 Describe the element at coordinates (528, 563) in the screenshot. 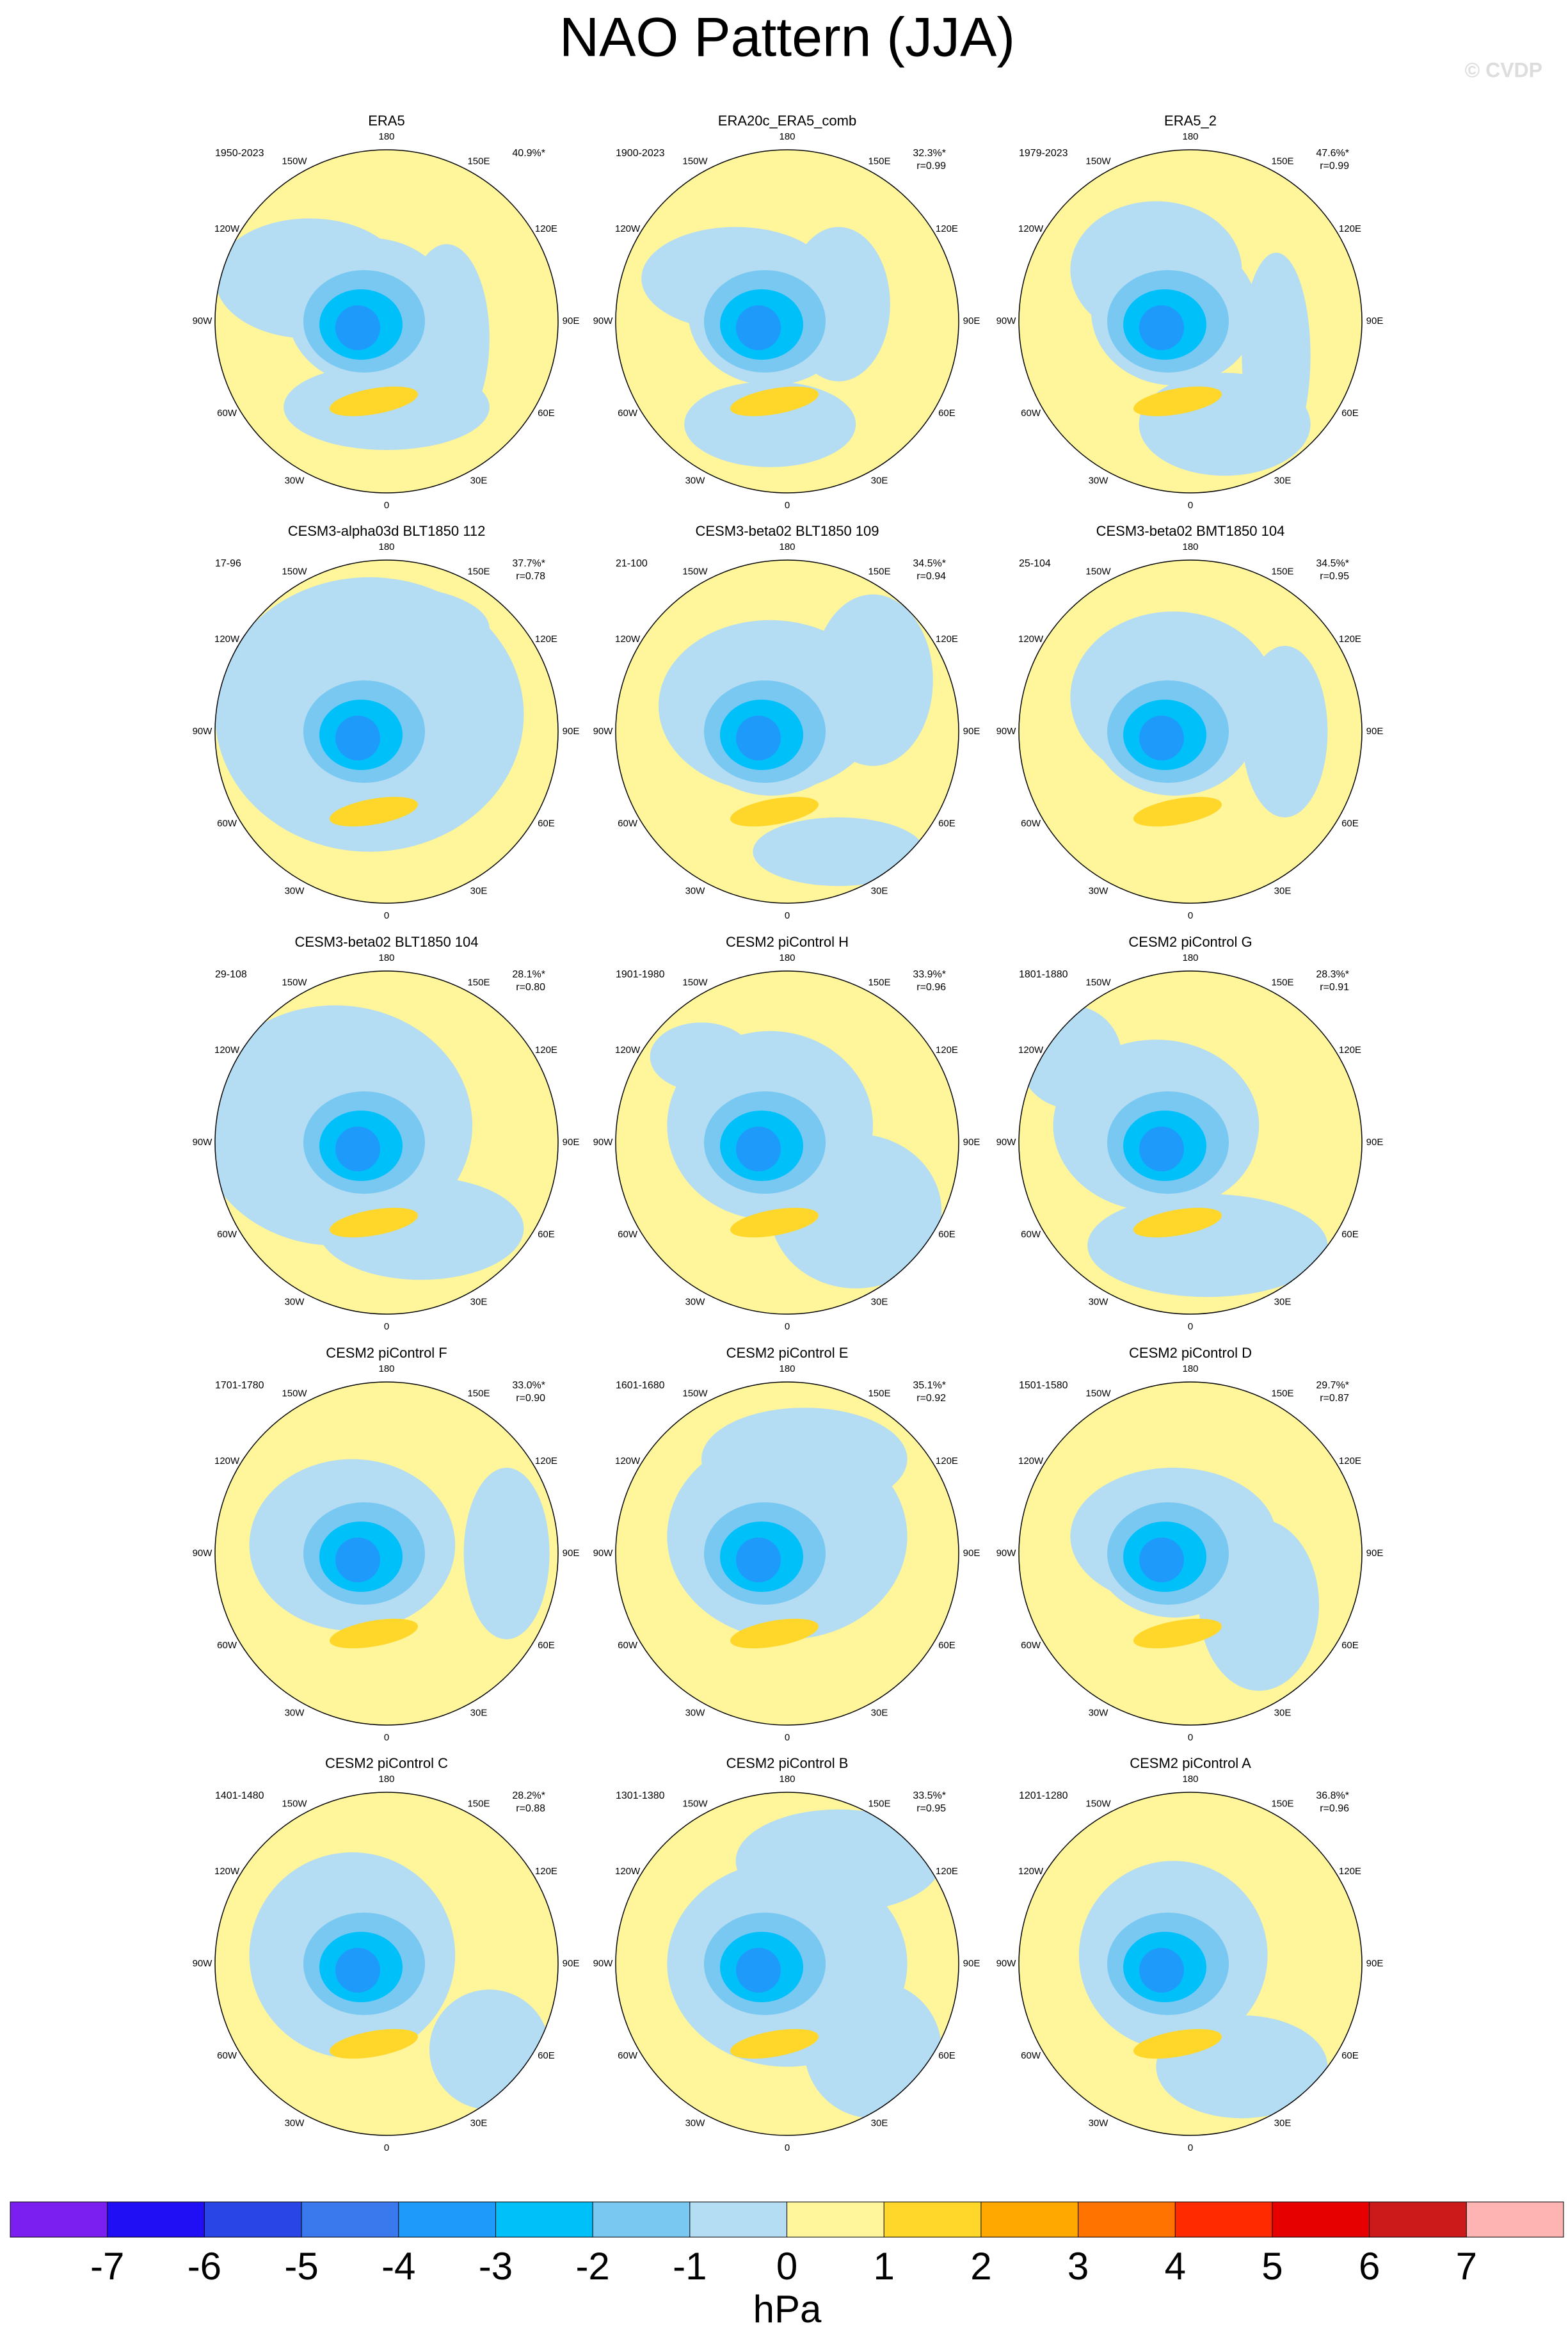

I see `panel-variance: 37.7%*` at that location.